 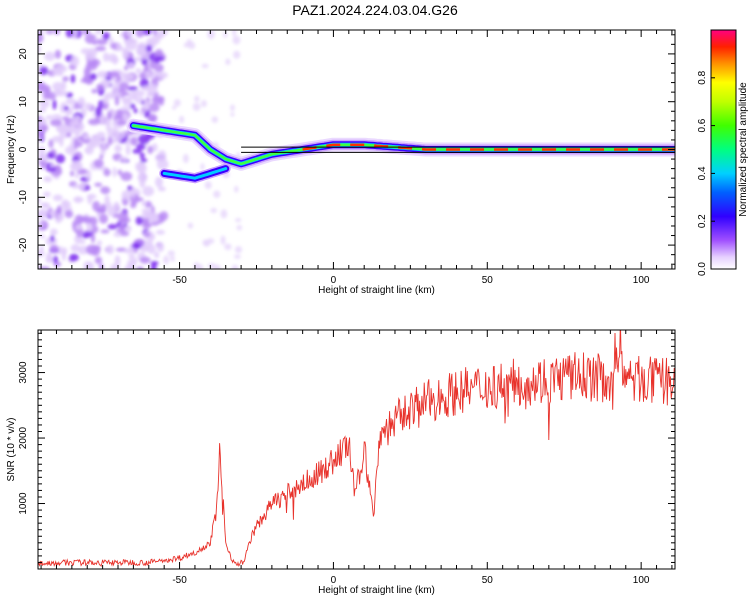 I want to click on spec-ytick-label: 20, so click(x=23, y=54).